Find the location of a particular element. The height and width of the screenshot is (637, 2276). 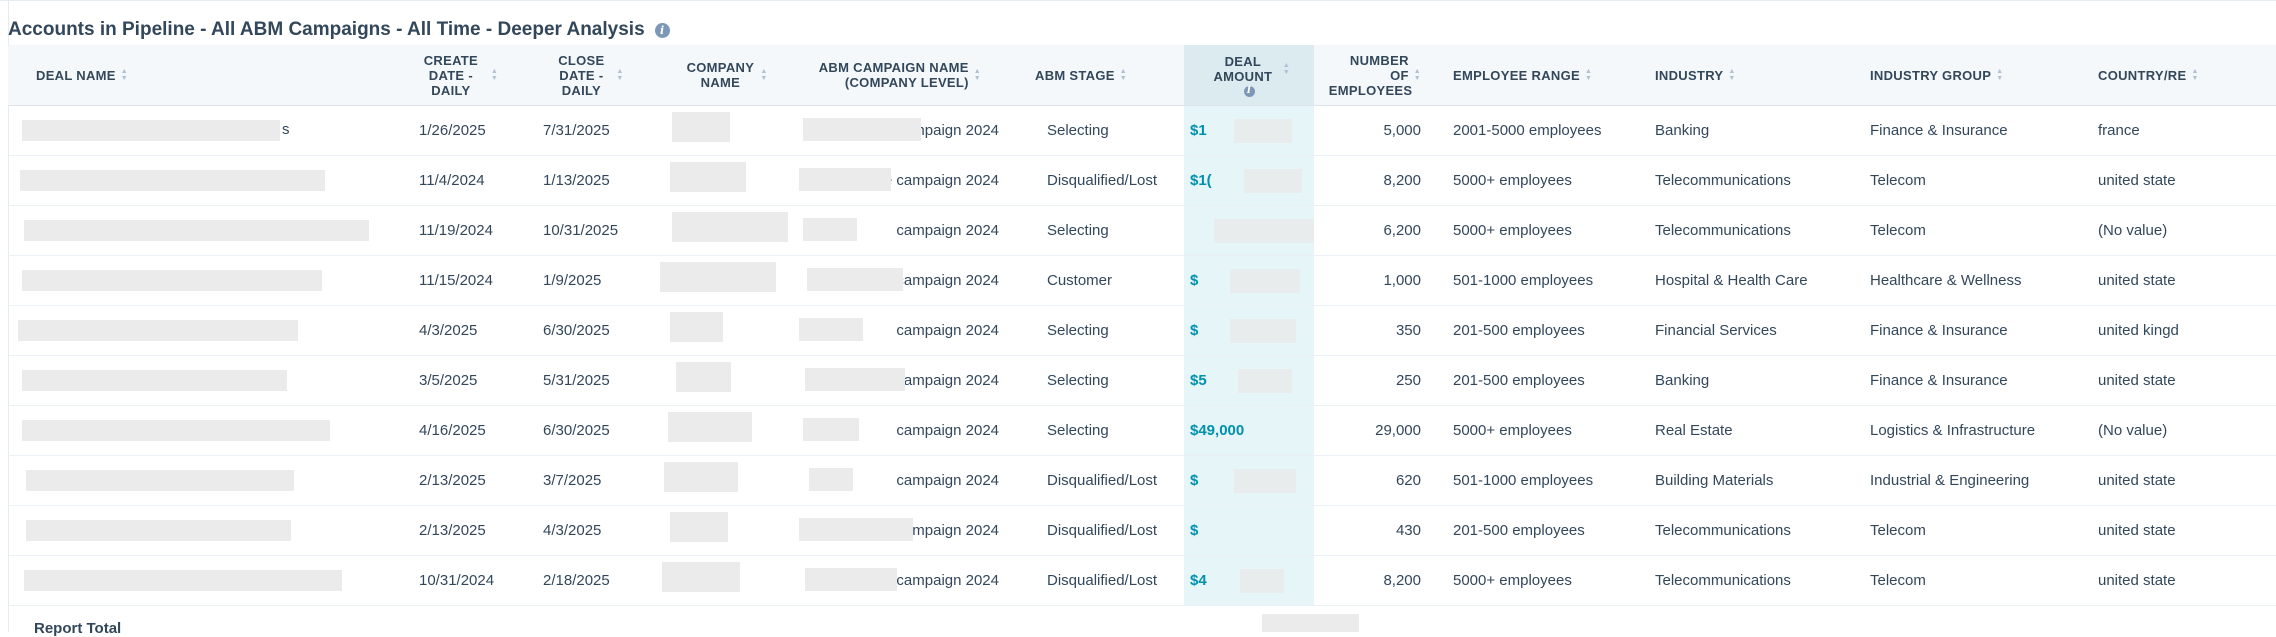

cell-close: 1/13/2025 is located at coordinates (587, 180).